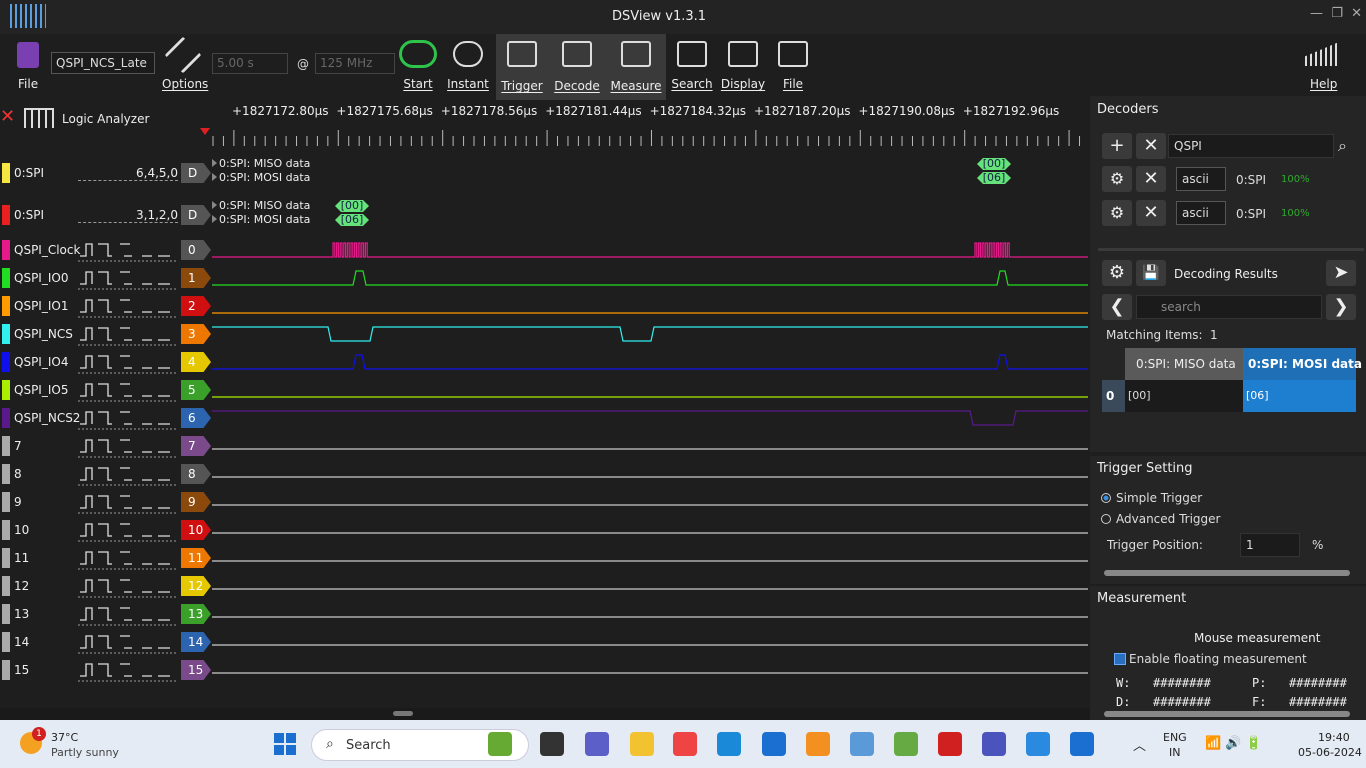  What do you see at coordinates (1175, 752) in the screenshot?
I see `region: IN` at bounding box center [1175, 752].